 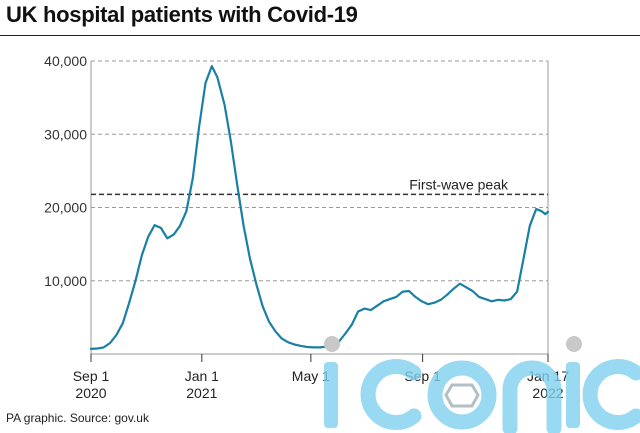 What do you see at coordinates (65, 61) in the screenshot?
I see `y-tick-label: 40,000` at bounding box center [65, 61].